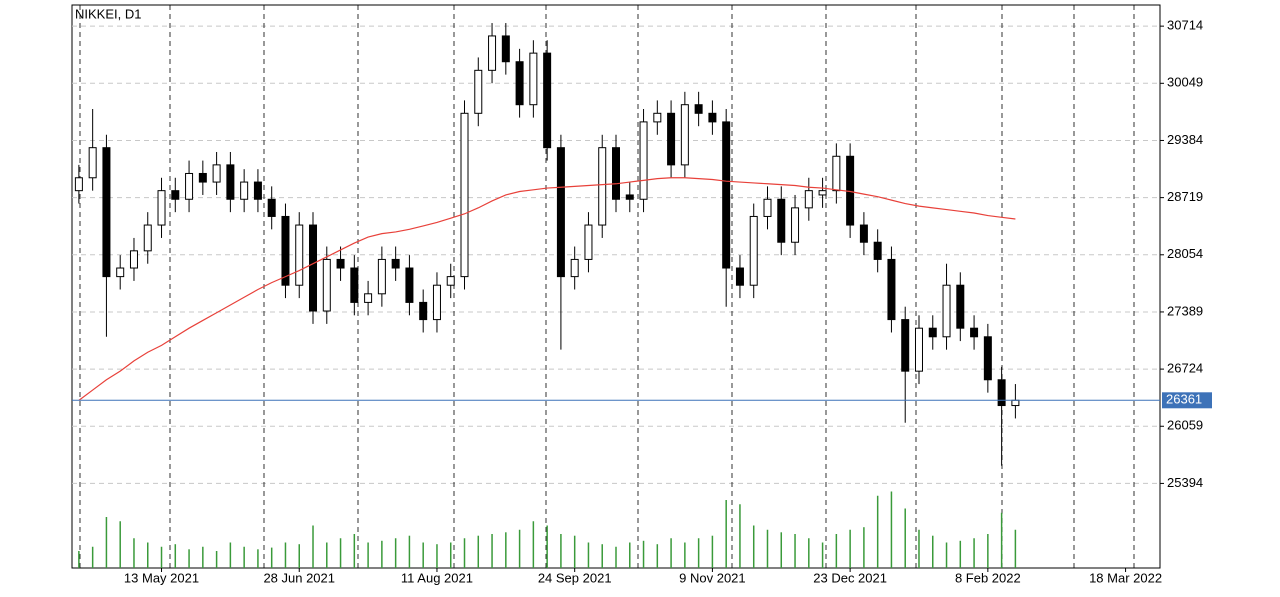  I want to click on chart-title: NIKKEI, D1, so click(108, 13).